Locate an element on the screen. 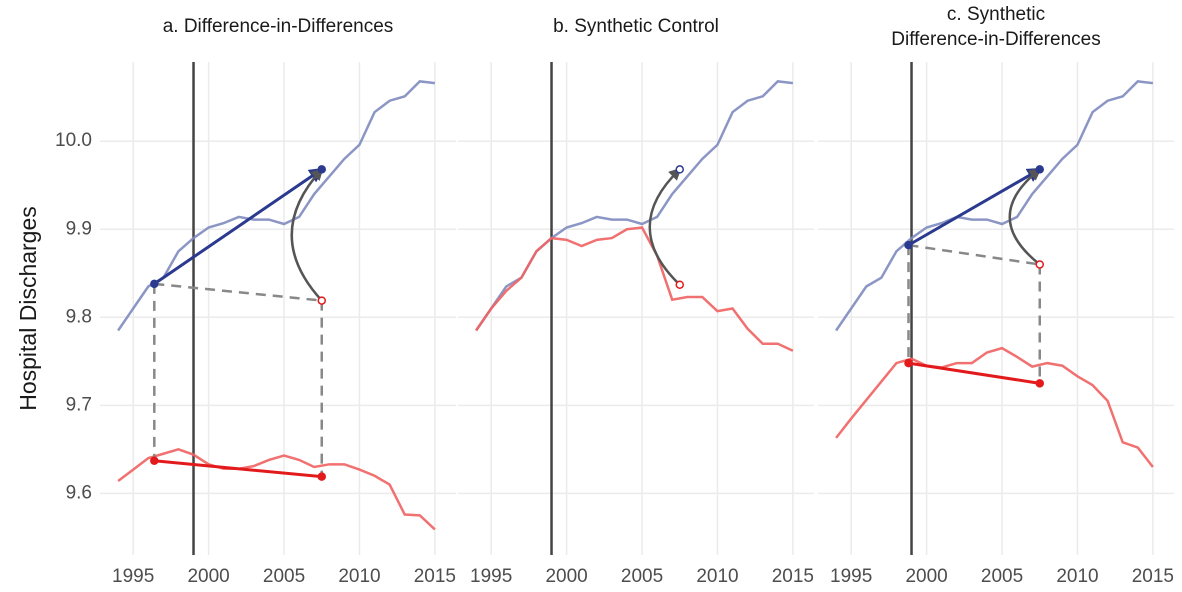 The height and width of the screenshot is (592, 1182). panel-title: b. Synthetic Control is located at coordinates (636, 26).